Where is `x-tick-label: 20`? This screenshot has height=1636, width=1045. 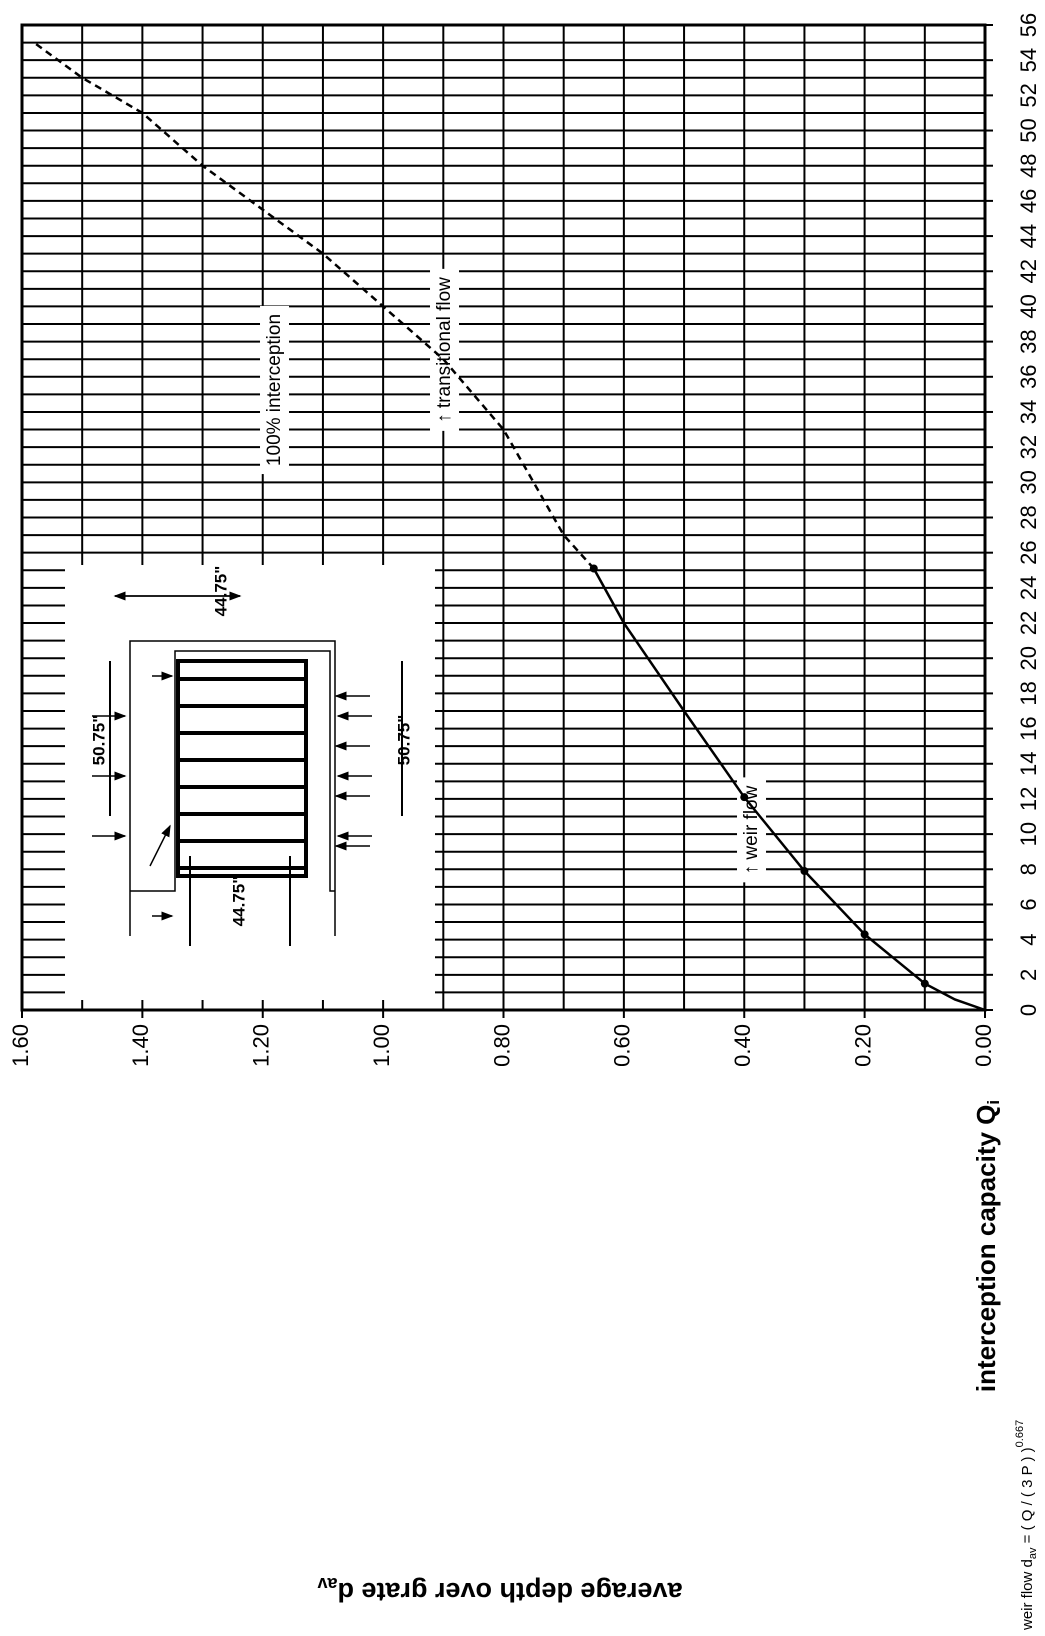 x-tick-label: 20 is located at coordinates (1028, 658).